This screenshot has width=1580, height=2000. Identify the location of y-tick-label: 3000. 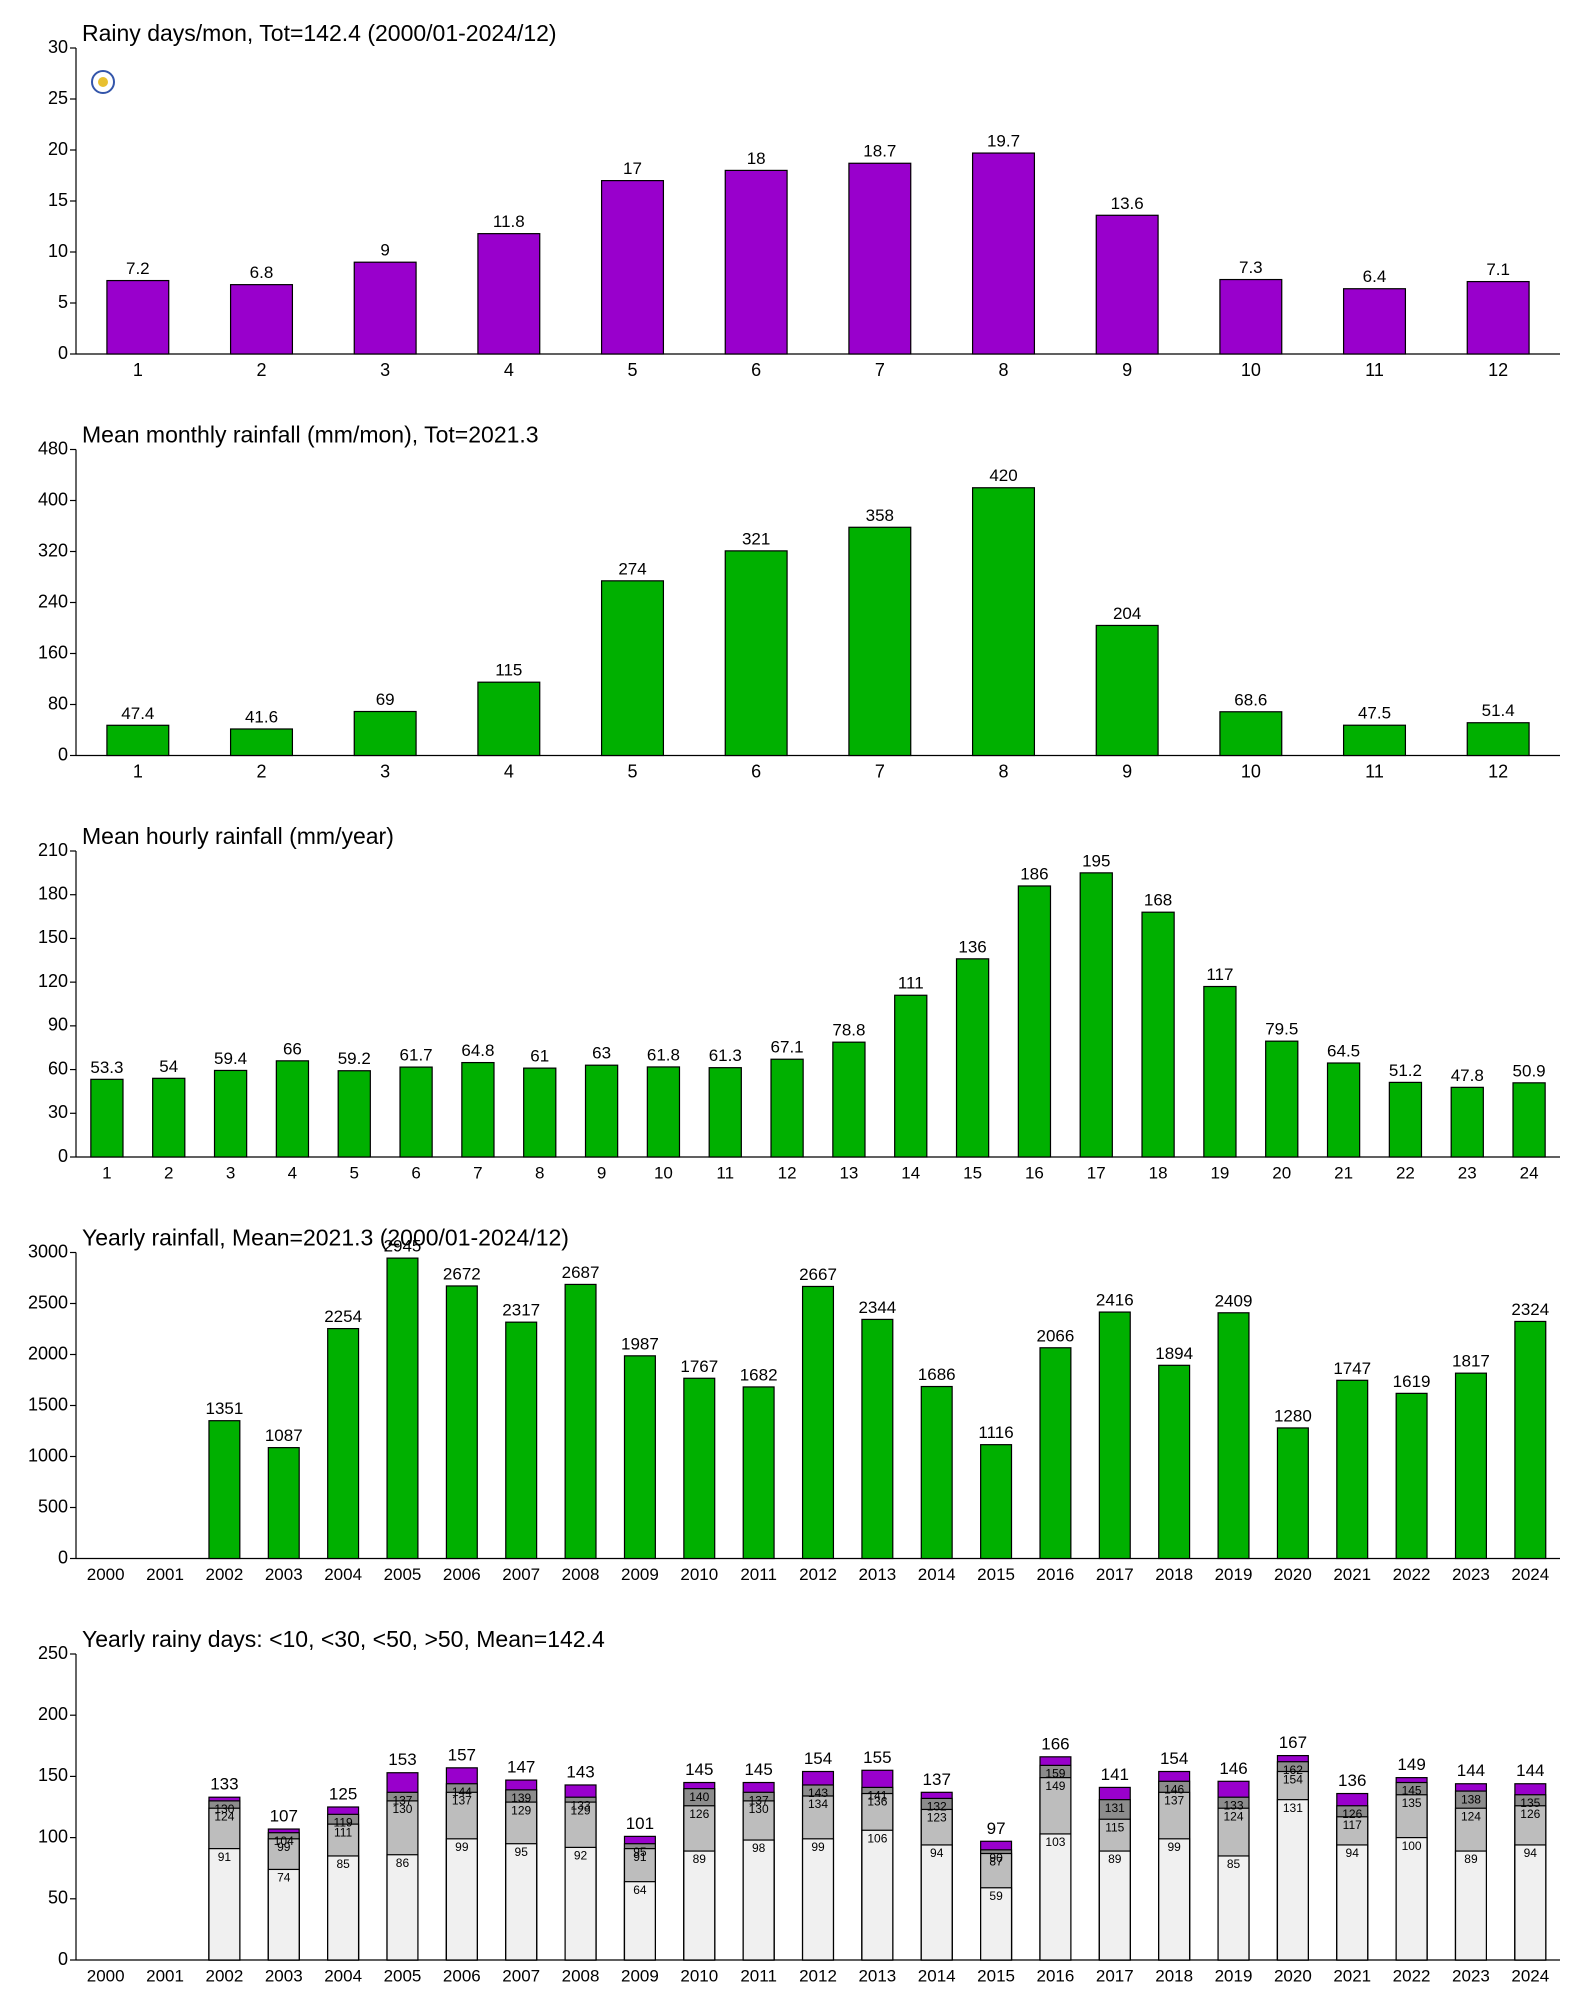
(48, 1251).